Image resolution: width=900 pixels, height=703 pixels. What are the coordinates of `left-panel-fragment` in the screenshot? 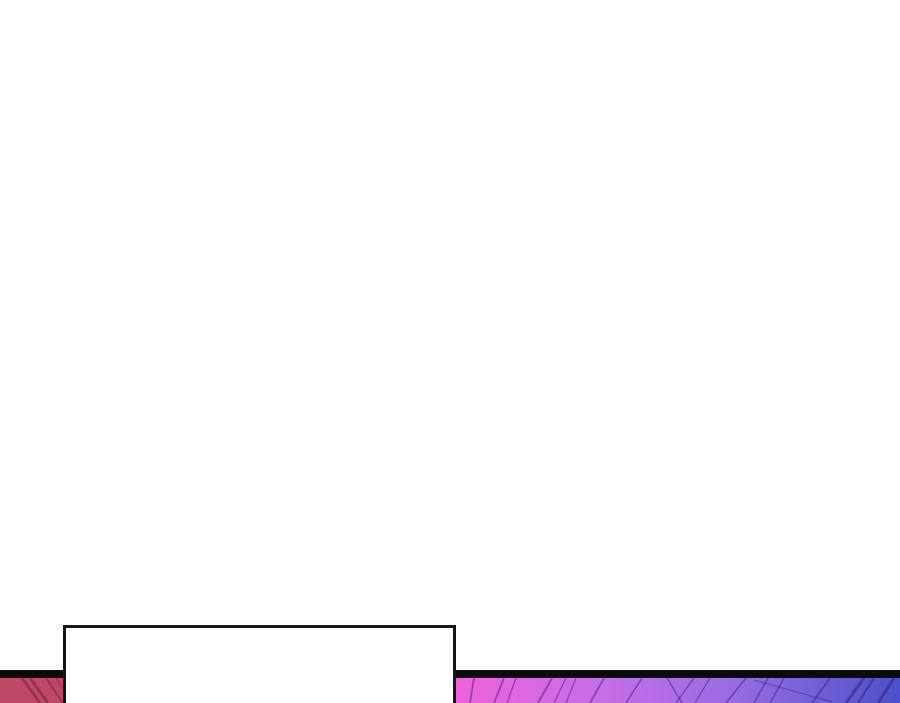 It's located at (33, 690).